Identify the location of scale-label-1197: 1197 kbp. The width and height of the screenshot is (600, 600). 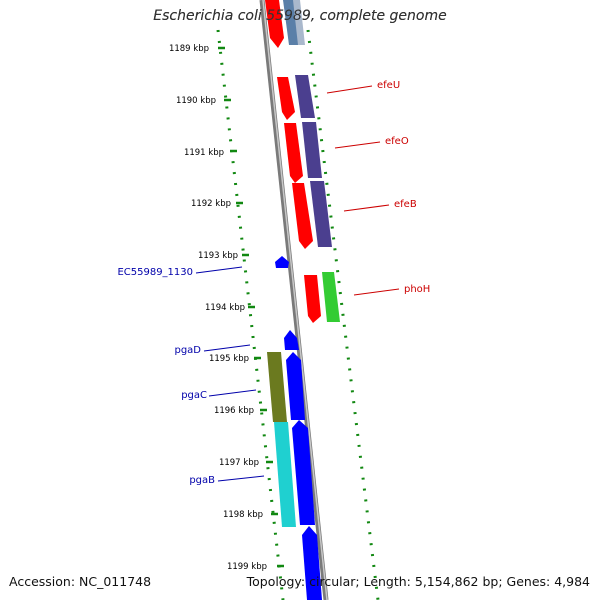
(239, 463).